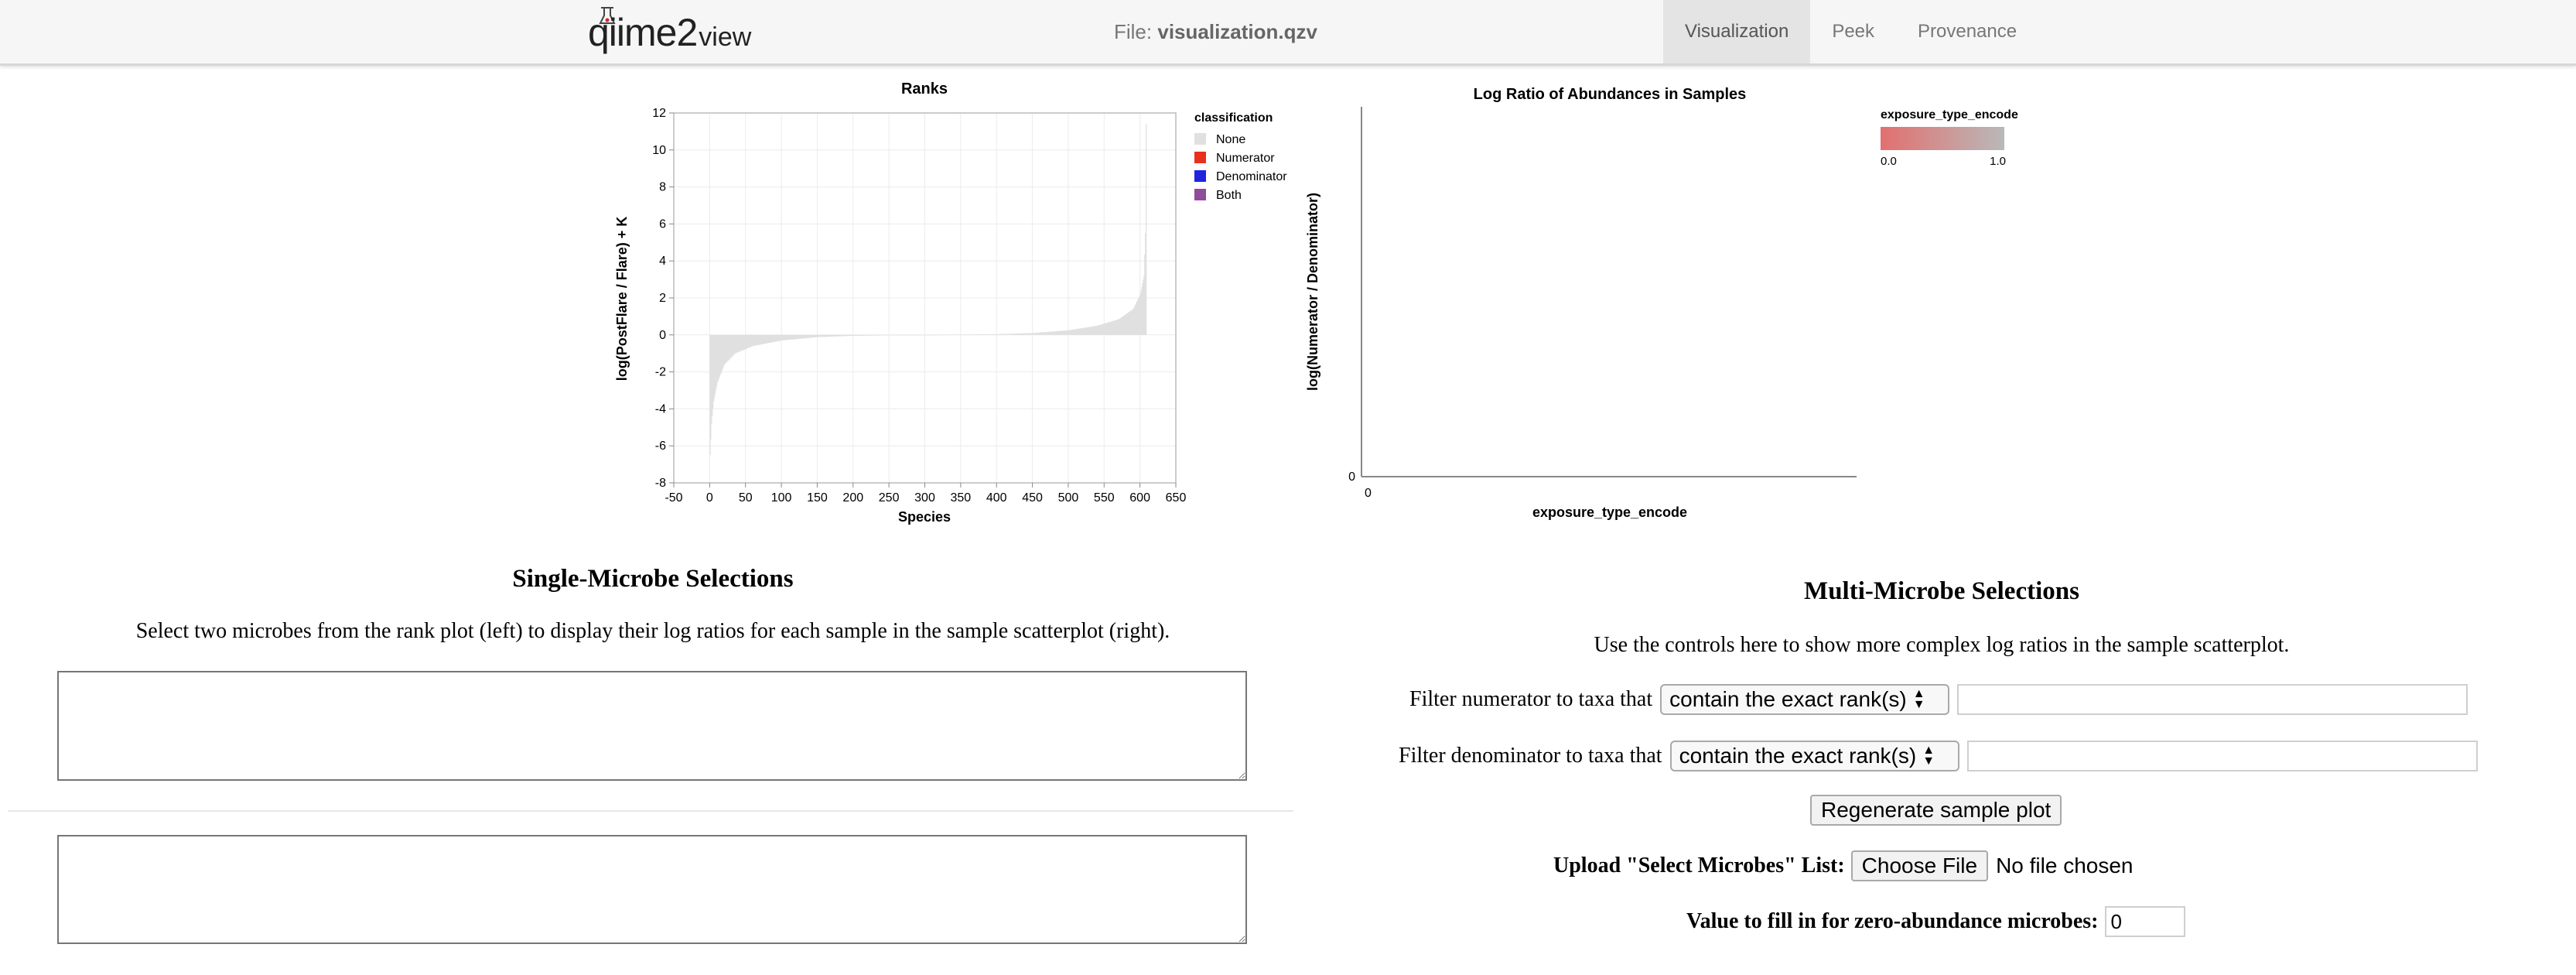  Describe the element at coordinates (1853, 32) in the screenshot. I see `nav-peek: Peek` at that location.